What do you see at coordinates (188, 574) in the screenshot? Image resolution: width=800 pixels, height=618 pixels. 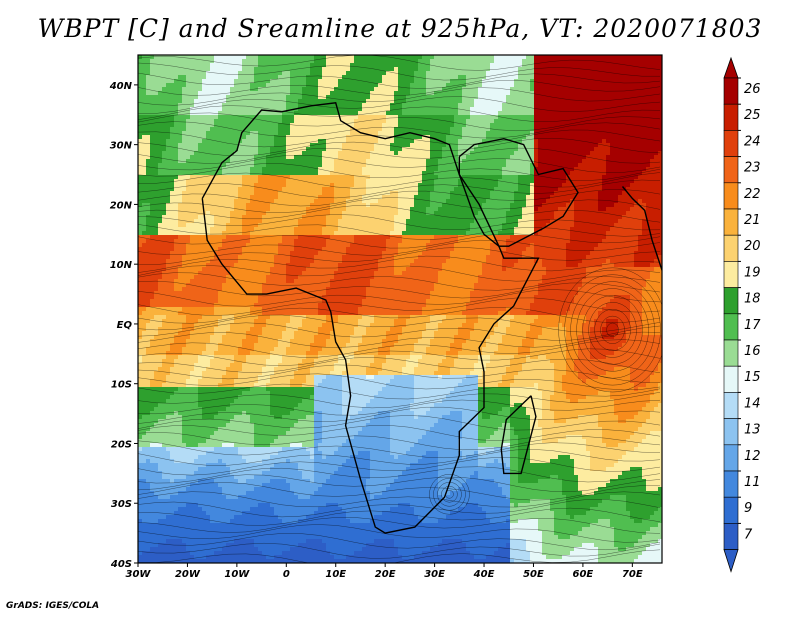 I see `lon-tick-label: 20W` at bounding box center [188, 574].